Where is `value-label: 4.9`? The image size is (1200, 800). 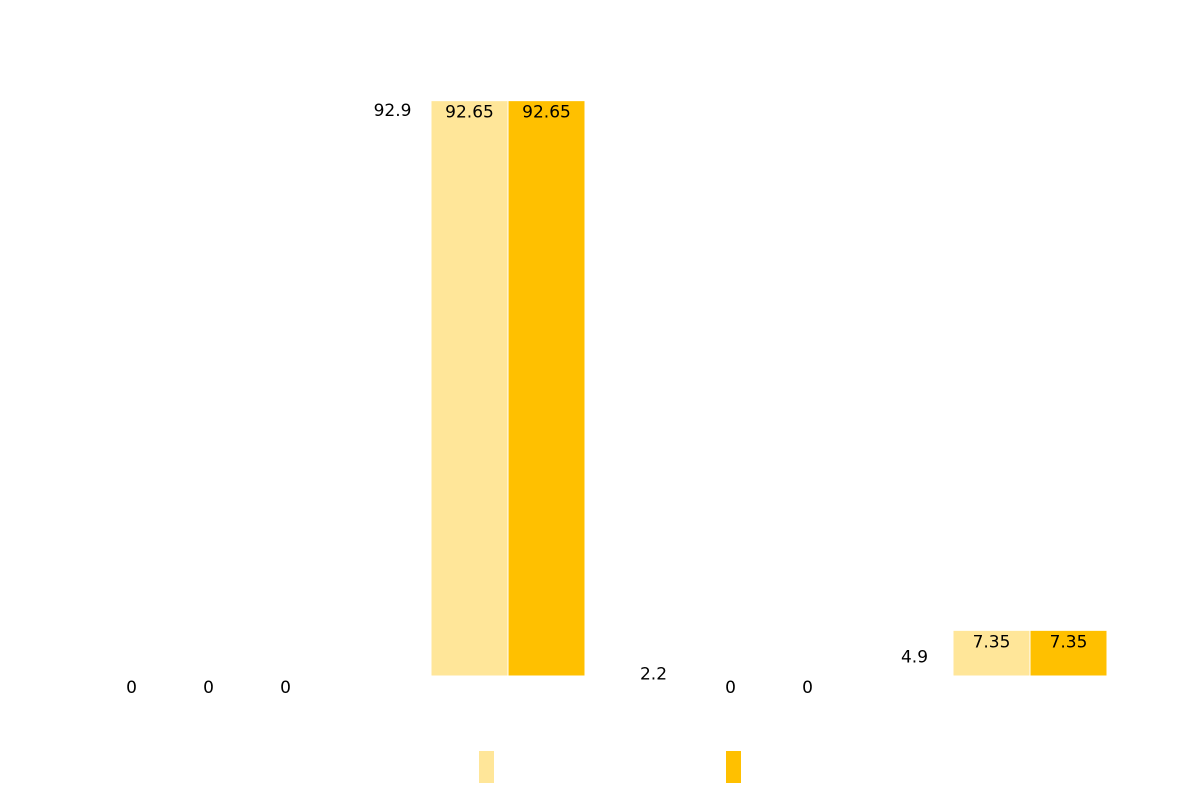
value-label: 4.9 is located at coordinates (914, 658).